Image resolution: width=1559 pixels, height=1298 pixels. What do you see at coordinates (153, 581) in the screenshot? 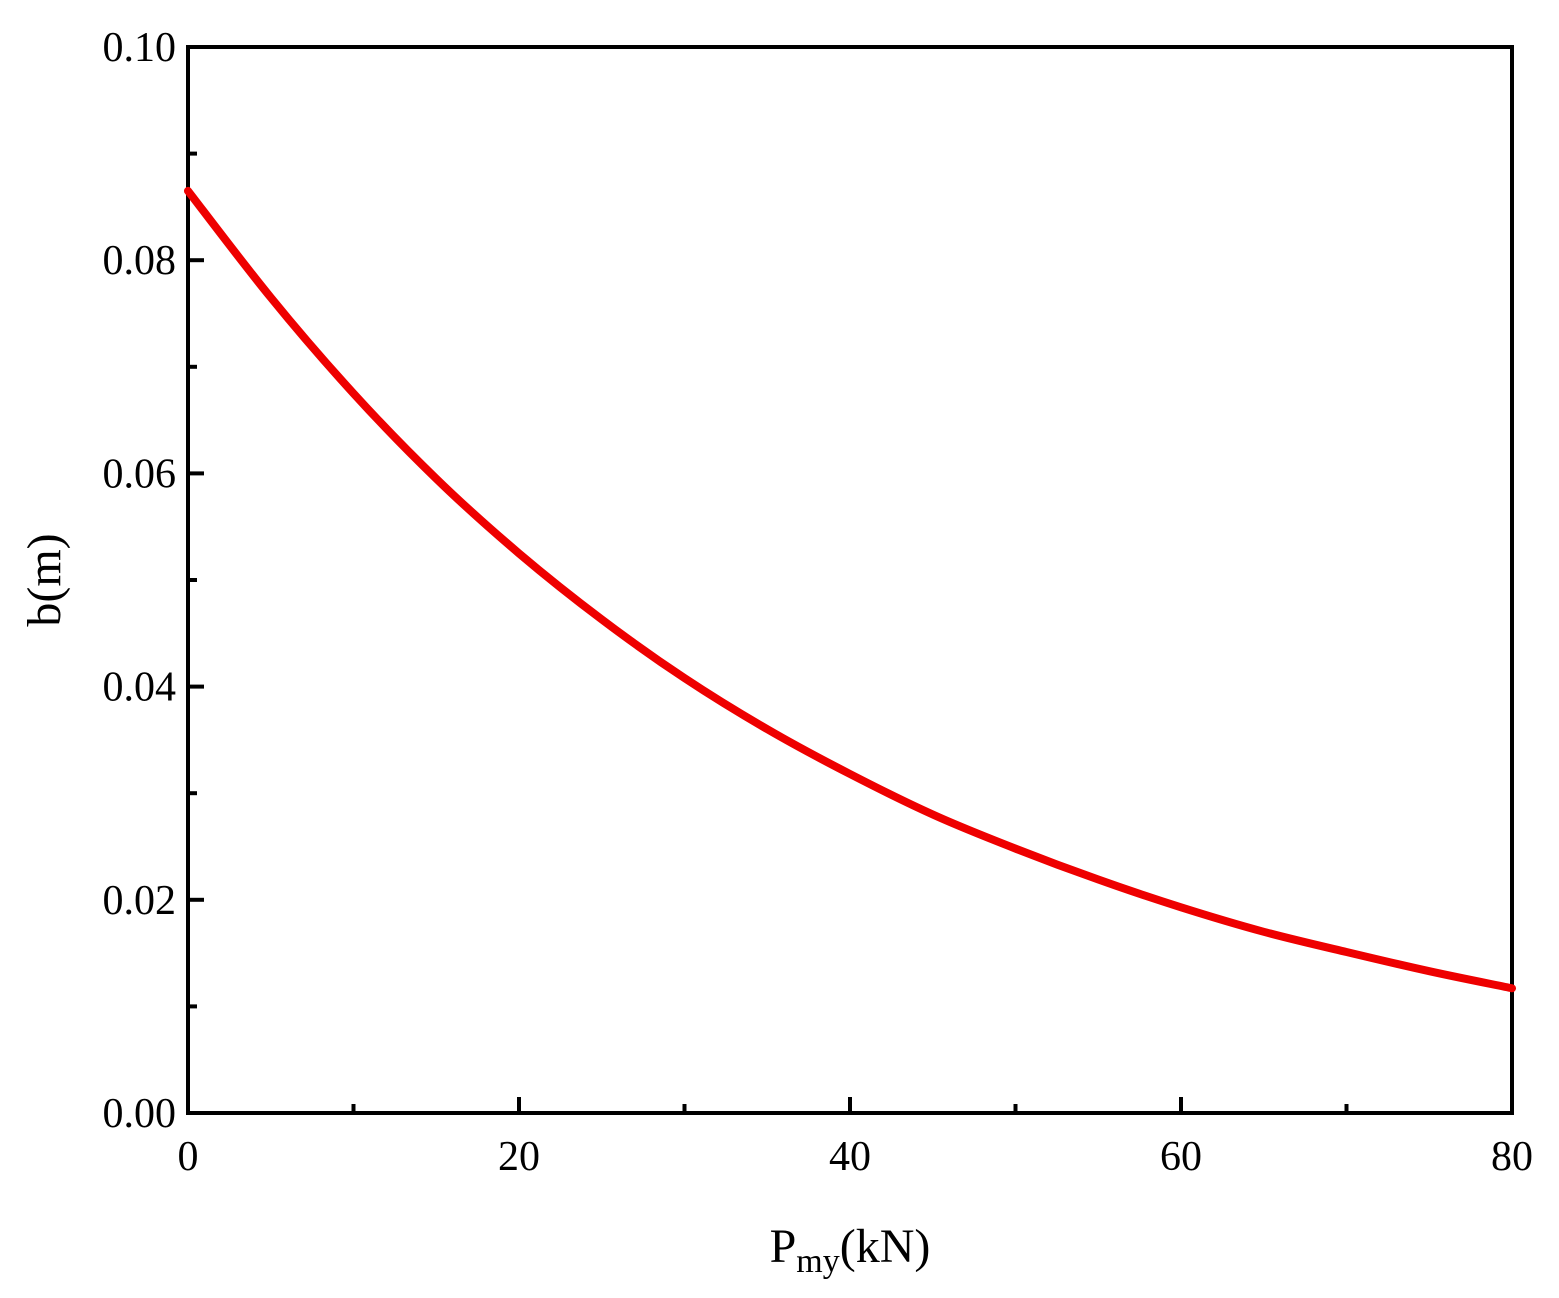
I see `y-axis-ticks: 0.00 0.02 0.04 0.06 0.08 0.10` at bounding box center [153, 581].